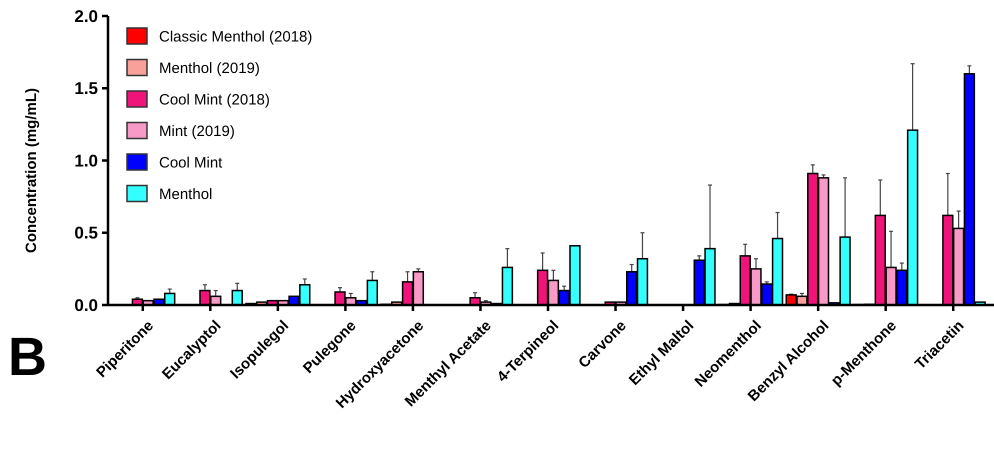 Image resolution: width=994 pixels, height=451 pixels. Describe the element at coordinates (86, 233) in the screenshot. I see `y-tick-label: 0.5` at that location.